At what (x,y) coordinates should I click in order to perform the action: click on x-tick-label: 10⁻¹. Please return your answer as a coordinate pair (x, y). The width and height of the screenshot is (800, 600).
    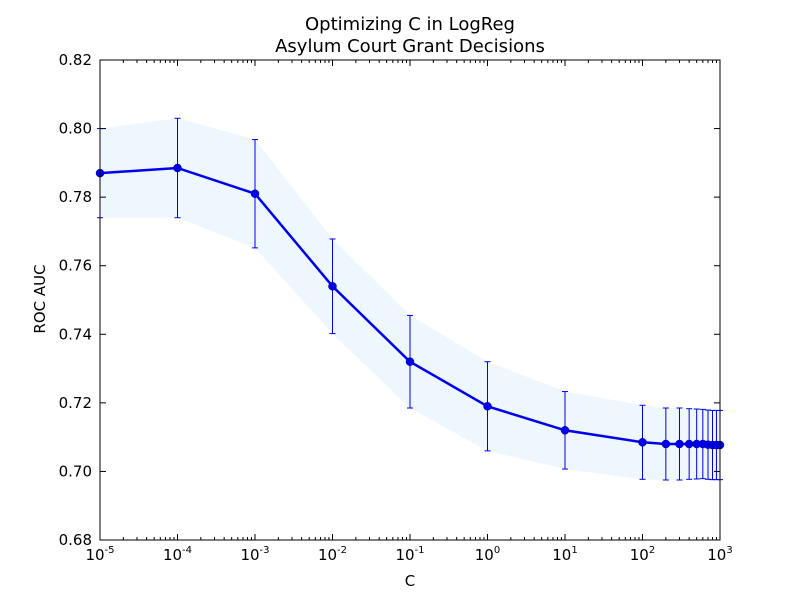
    Looking at the image, I should click on (409, 554).